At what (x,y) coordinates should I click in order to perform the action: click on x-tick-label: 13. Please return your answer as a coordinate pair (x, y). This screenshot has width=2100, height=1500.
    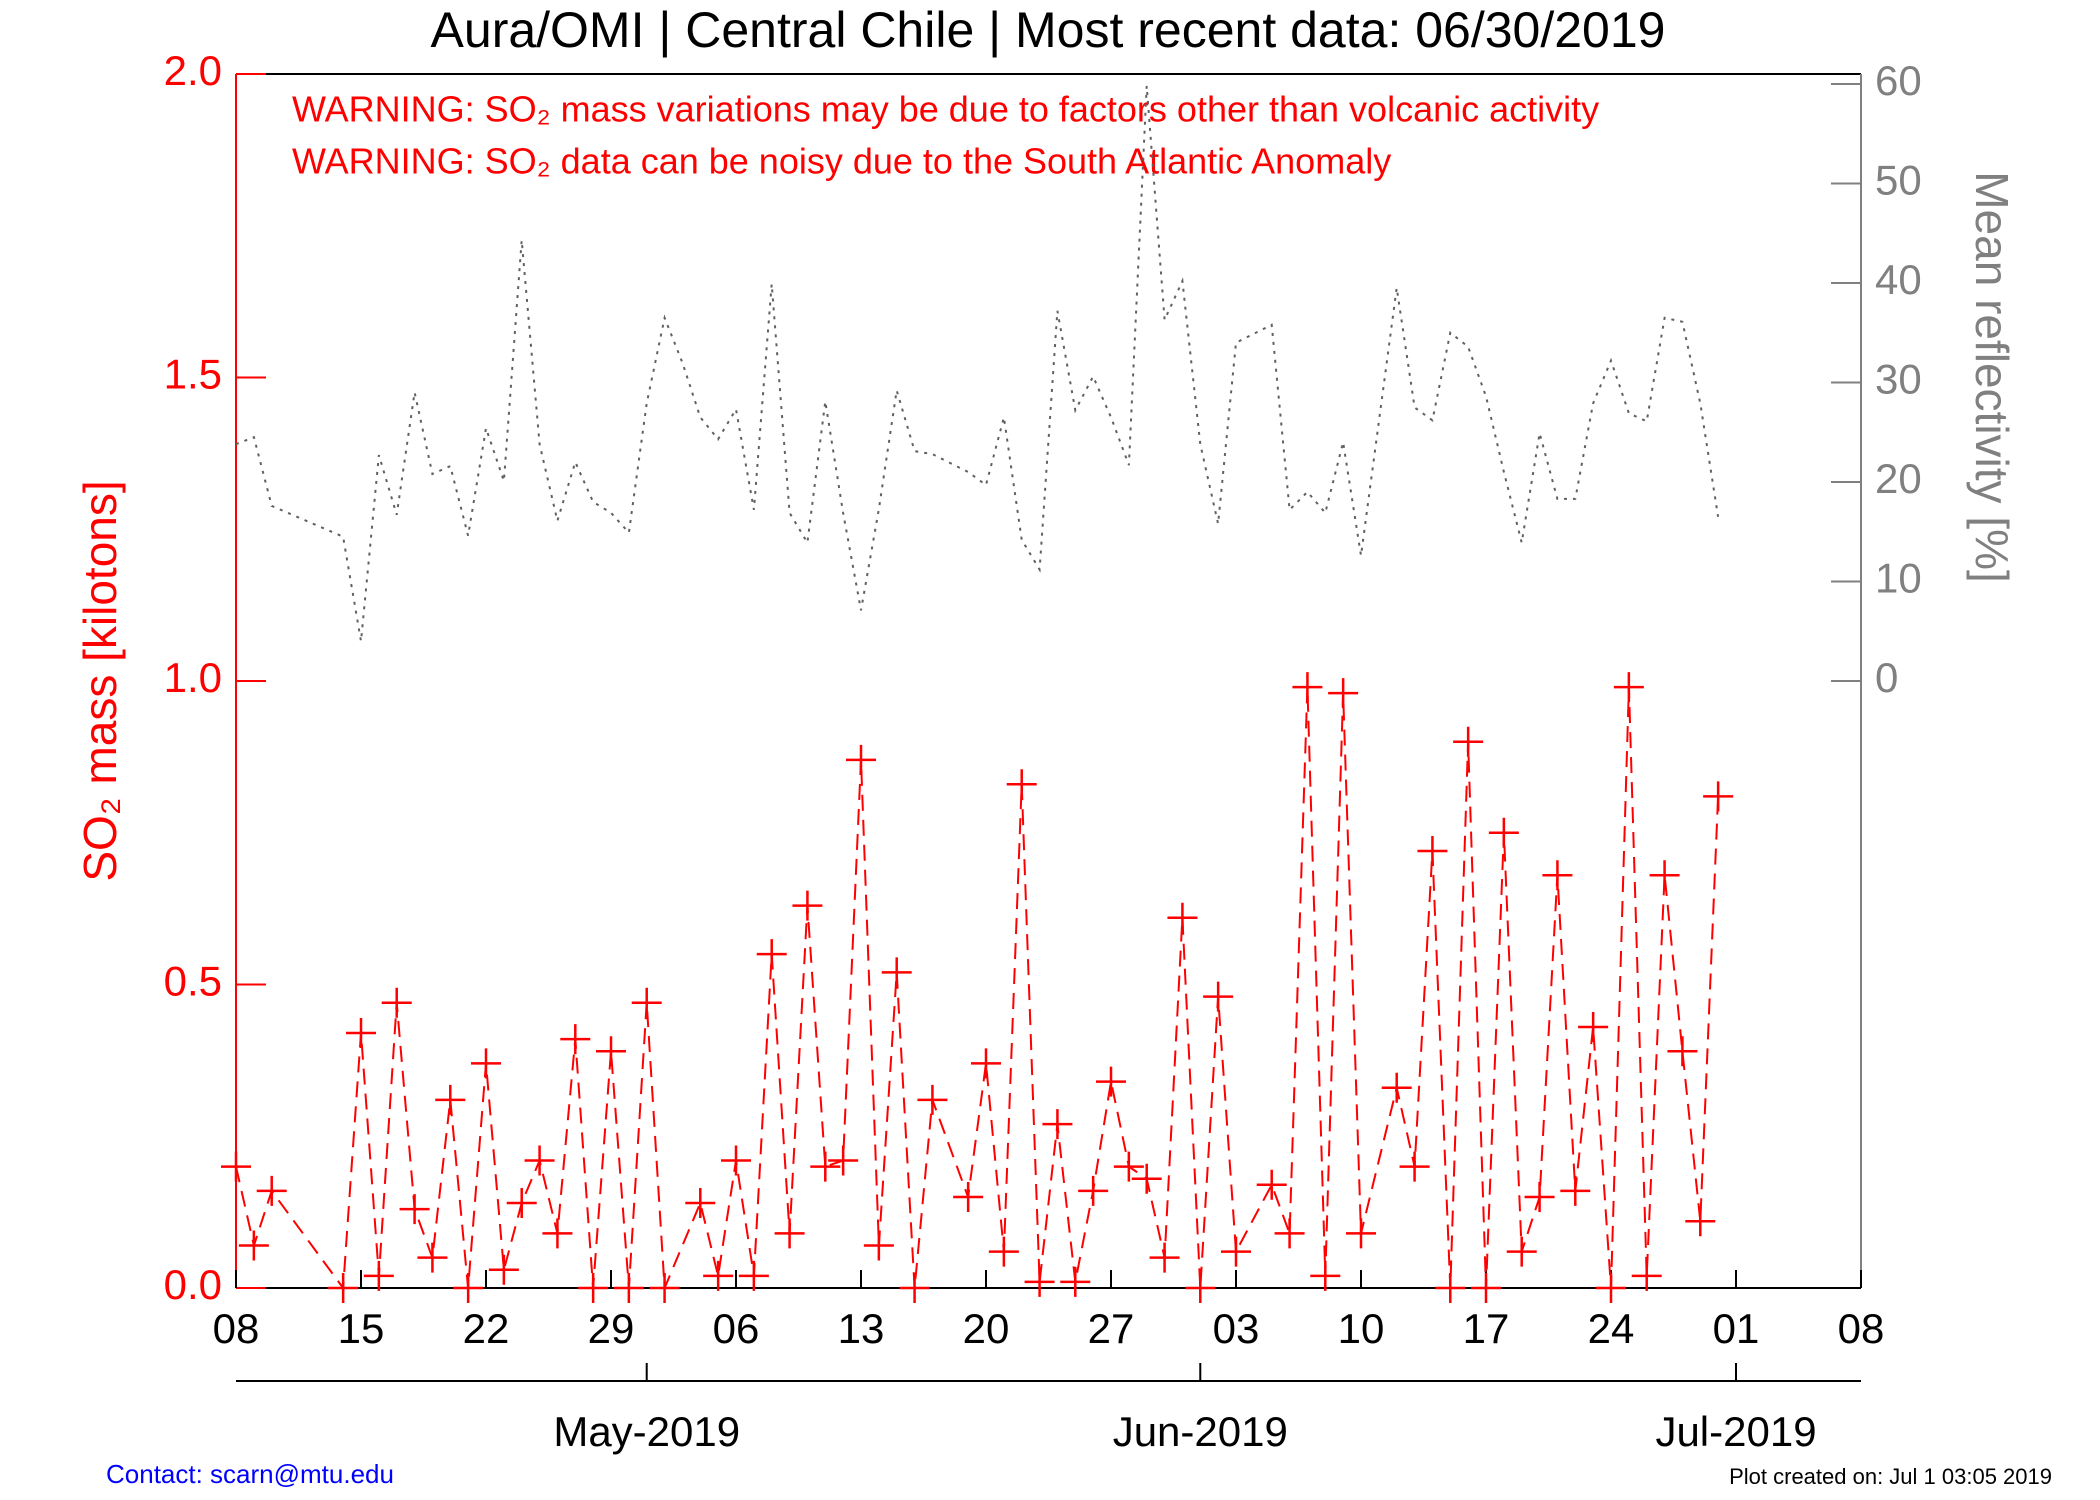
    Looking at the image, I should click on (861, 1328).